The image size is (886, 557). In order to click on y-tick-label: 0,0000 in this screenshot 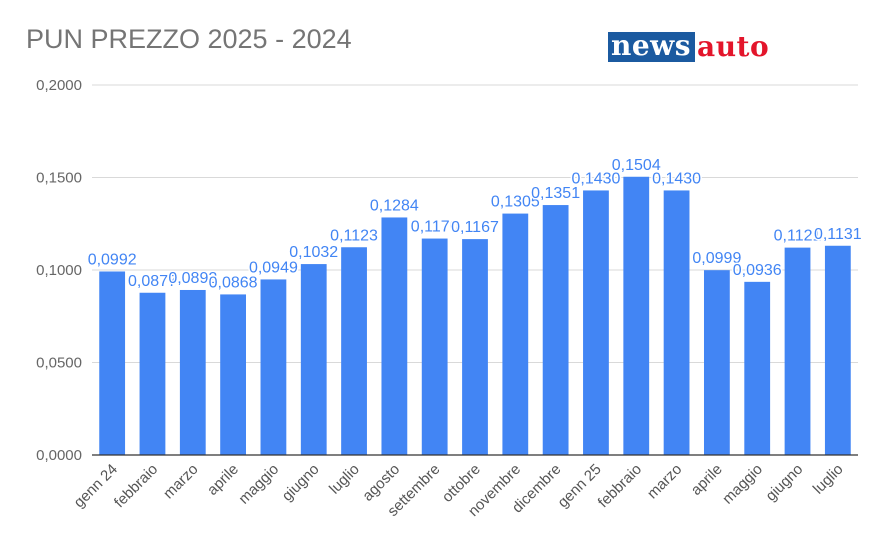, I will do `click(59, 455)`.